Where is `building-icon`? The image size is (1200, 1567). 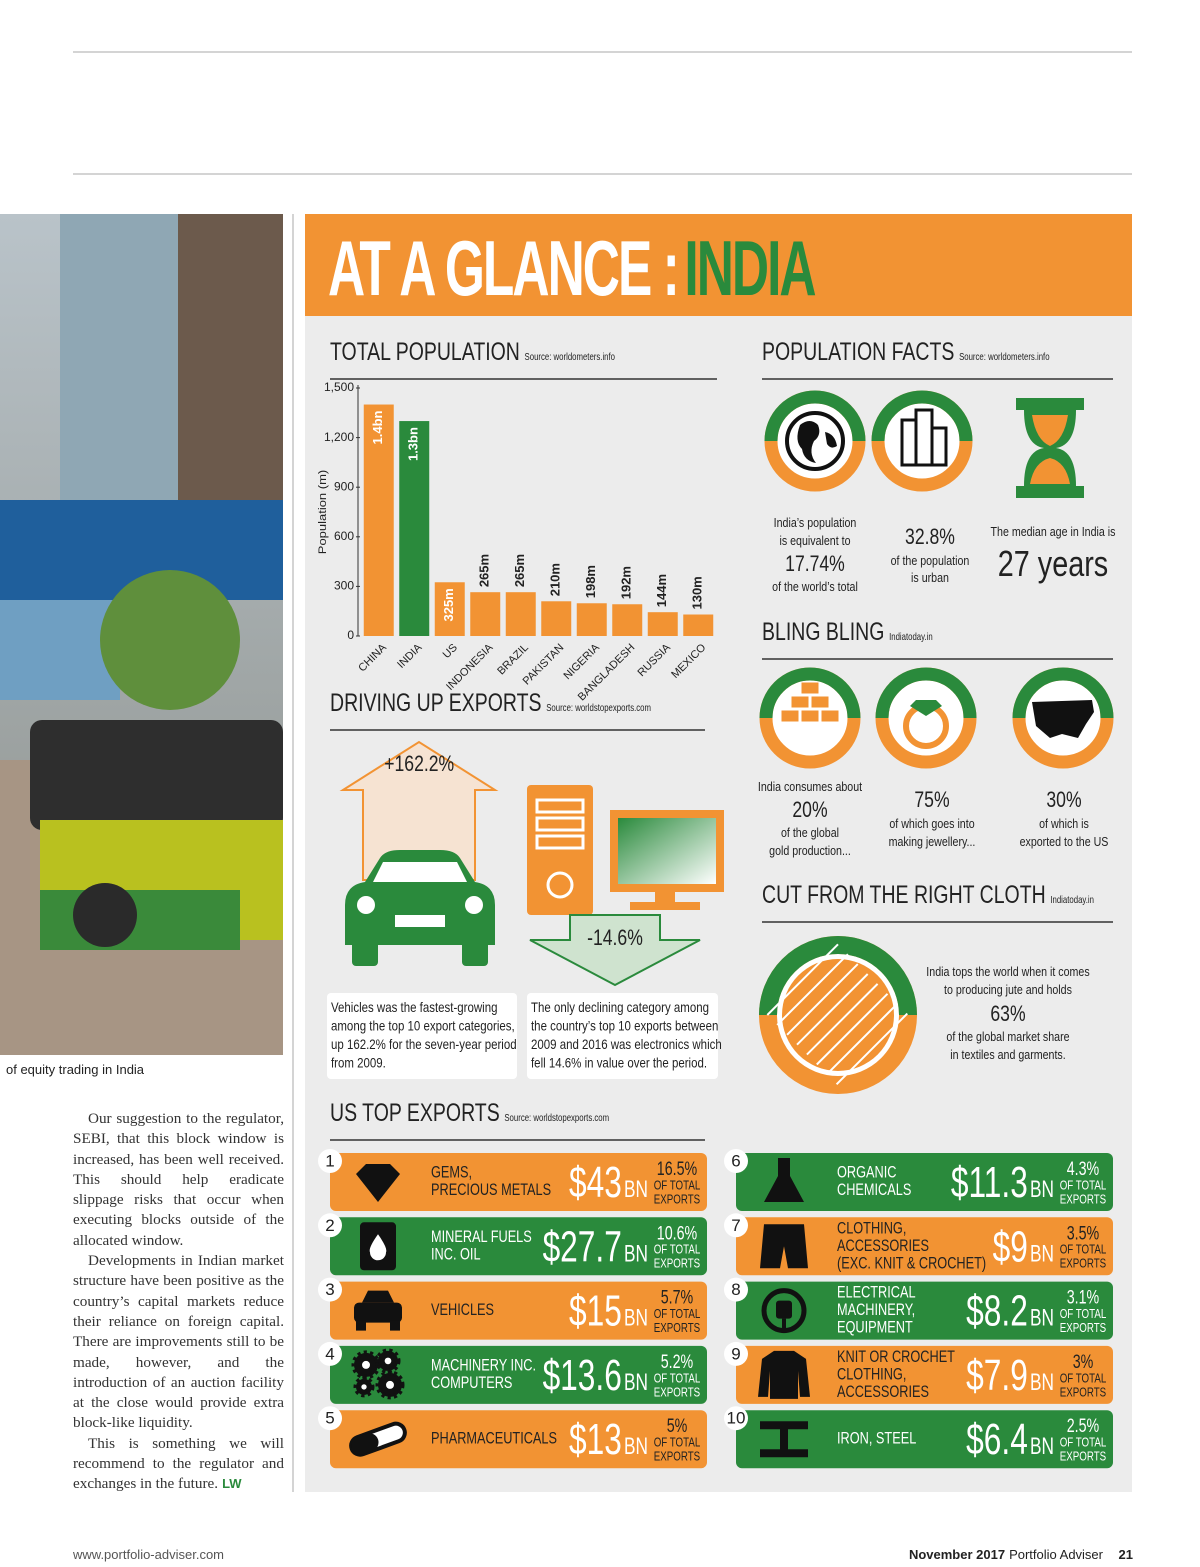 building-icon is located at coordinates (924, 437).